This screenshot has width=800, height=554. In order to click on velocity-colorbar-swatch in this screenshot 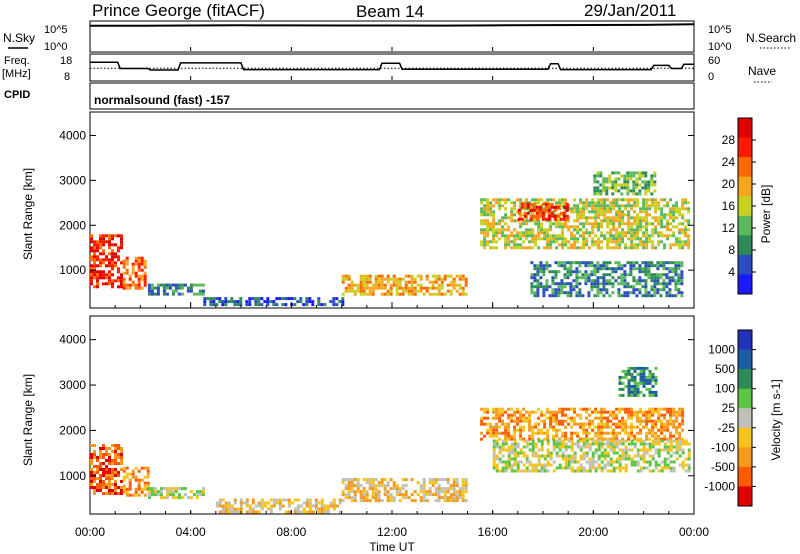, I will do `click(745, 457)`.